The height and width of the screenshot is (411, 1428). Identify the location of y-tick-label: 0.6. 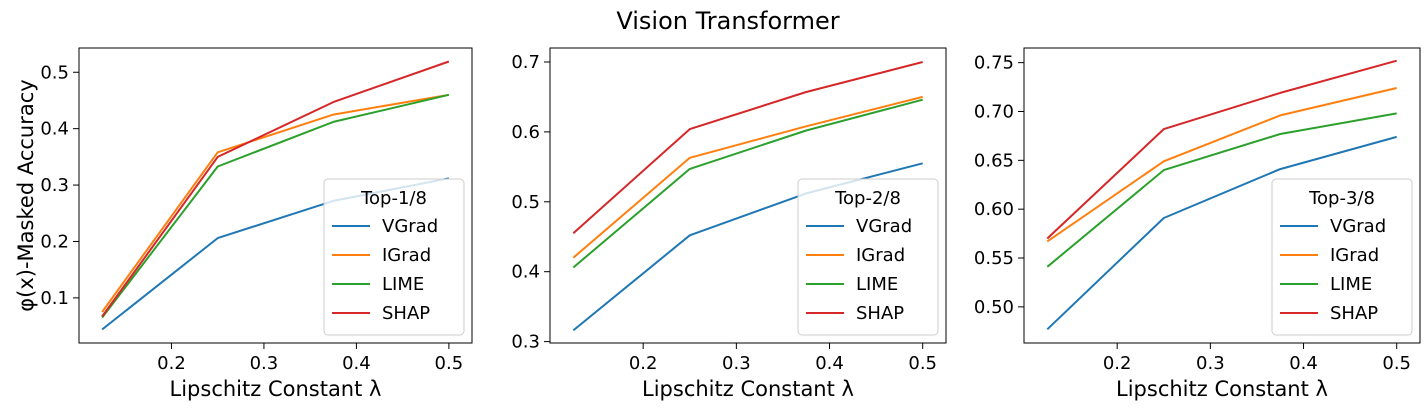
(525, 132).